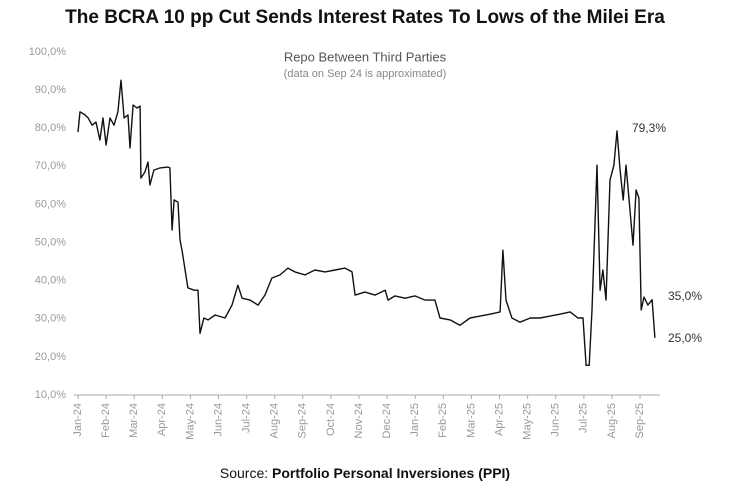 Image resolution: width=730 pixels, height=488 pixels. Describe the element at coordinates (50, 319) in the screenshot. I see `y-tick-label: 30,0%` at that location.